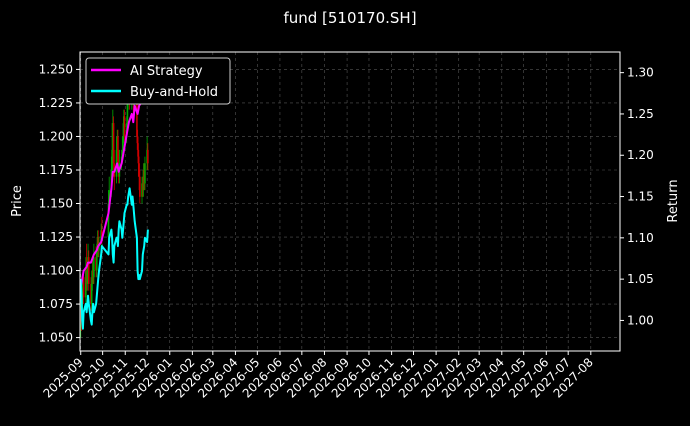  What do you see at coordinates (17, 201) in the screenshot?
I see `y-axis-label-left: Price` at bounding box center [17, 201].